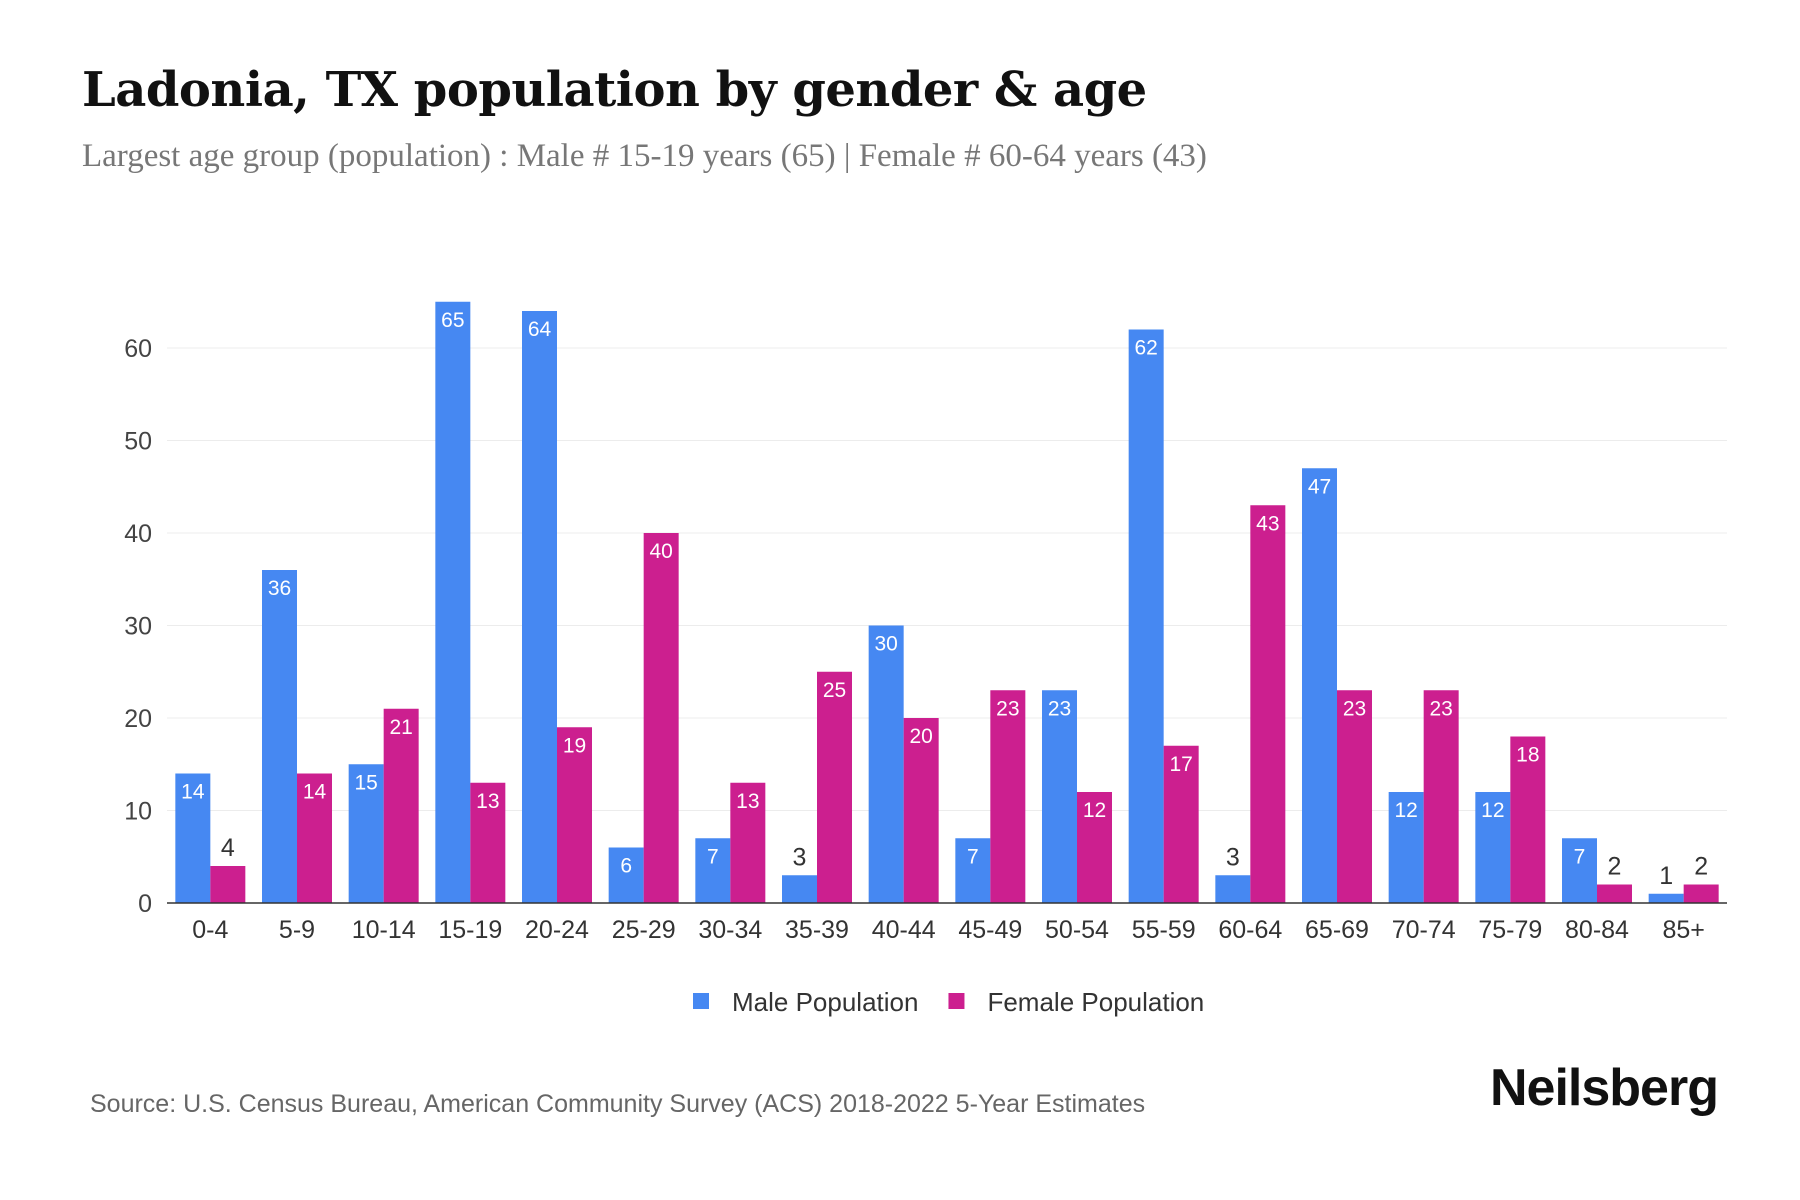  Describe the element at coordinates (1424, 930) in the screenshot. I see `x-tick-label: 70-74` at that location.